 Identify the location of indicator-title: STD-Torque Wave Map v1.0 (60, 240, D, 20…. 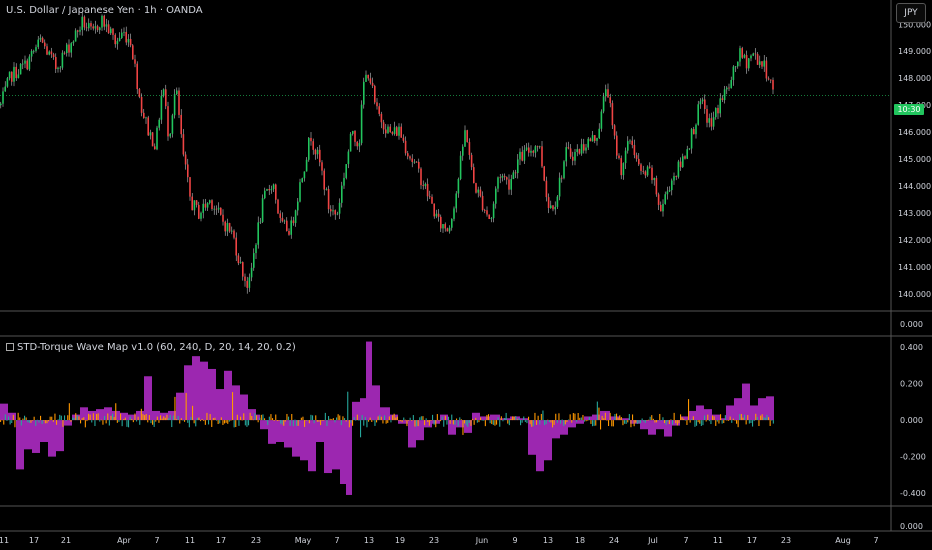
(156, 347).